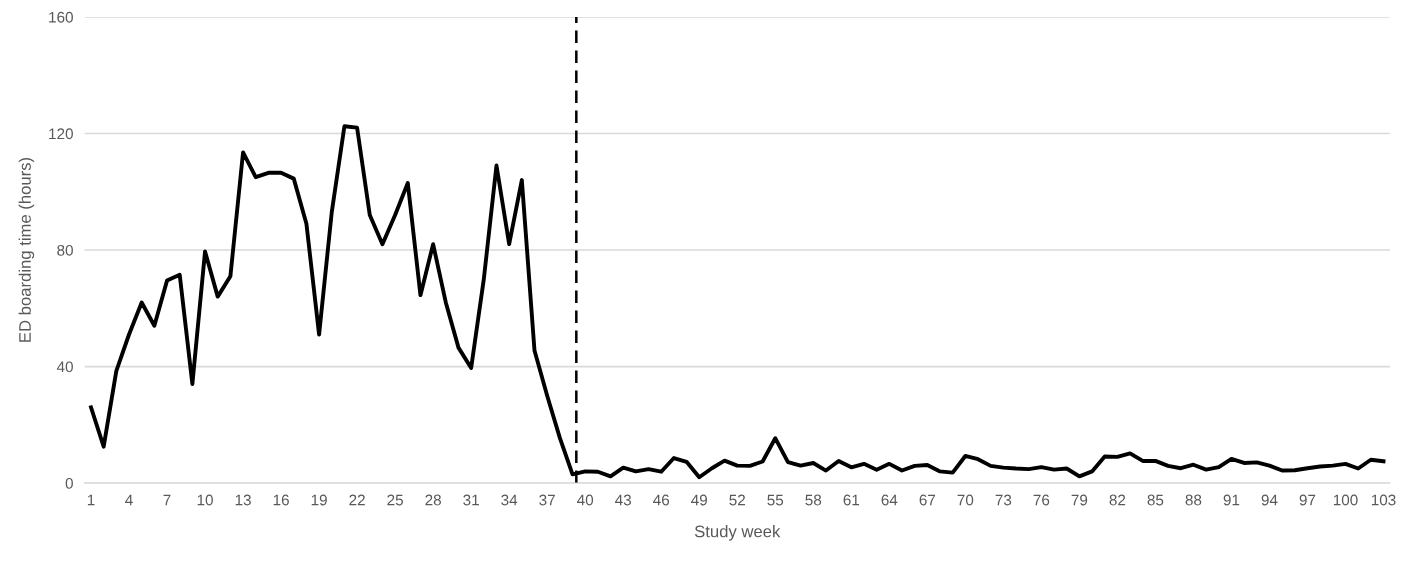 This screenshot has width=1411, height=565. Describe the element at coordinates (357, 500) in the screenshot. I see `x-tick-label: 22` at that location.